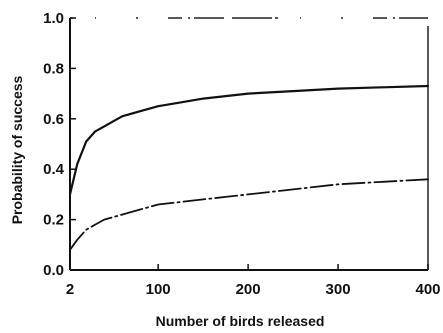 Image resolution: width=443 pixels, height=333 pixels. I want to click on y-tick-label: 0.4, so click(54, 169).